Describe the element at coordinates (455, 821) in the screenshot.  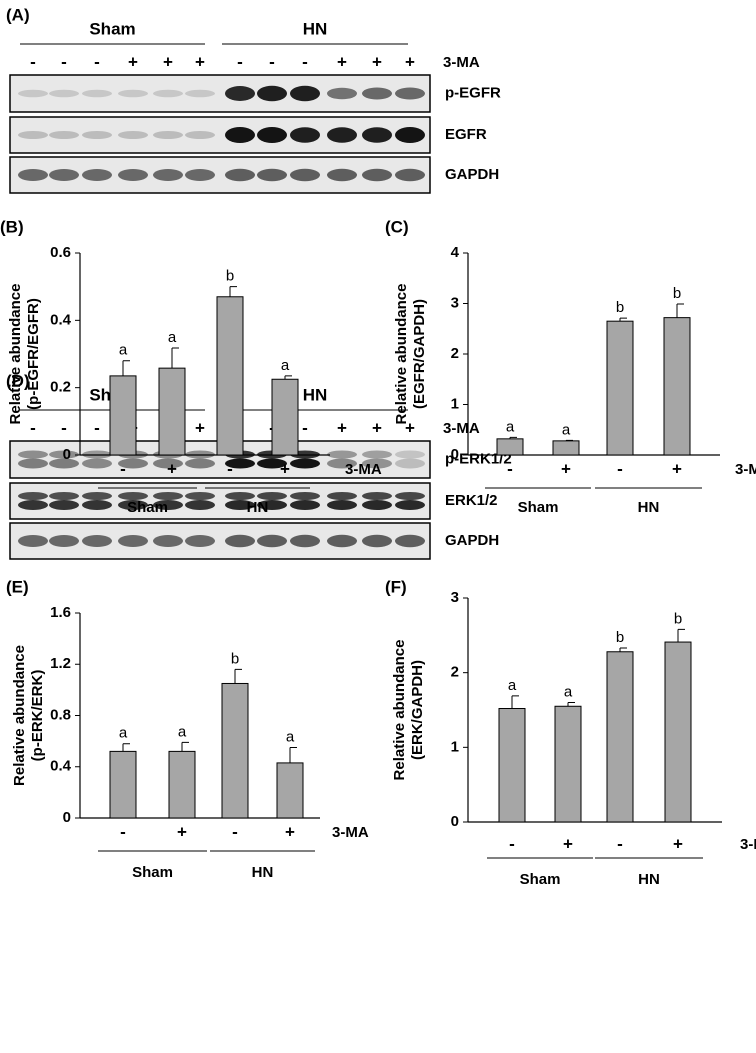
I see `y-tick-label: 0` at that location.